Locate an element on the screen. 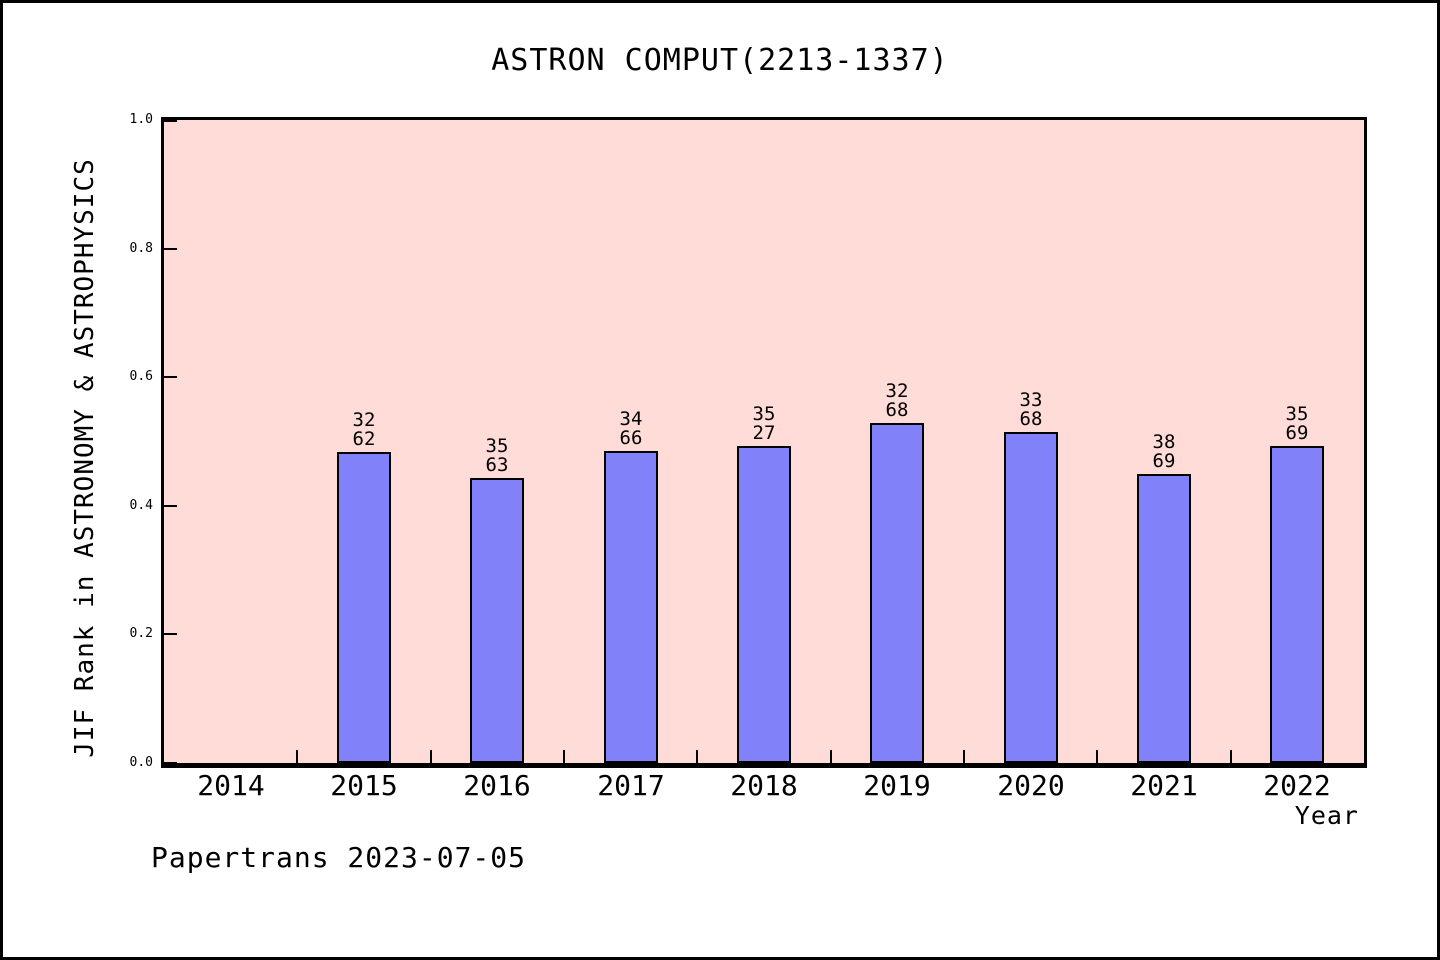 This screenshot has height=960, width=1440. x-tick-label: 2019 is located at coordinates (897, 785).